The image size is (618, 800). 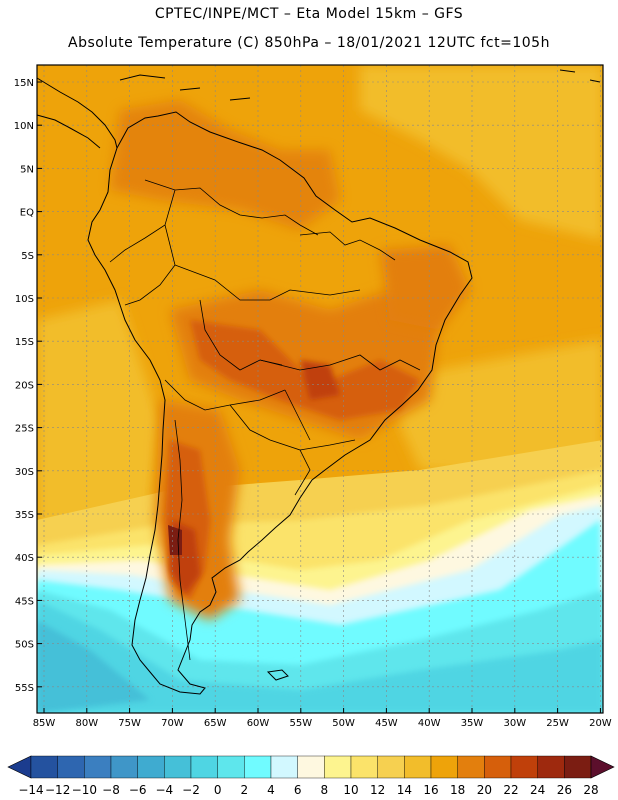 I want to click on lat-label: 25S, so click(x=24, y=429).